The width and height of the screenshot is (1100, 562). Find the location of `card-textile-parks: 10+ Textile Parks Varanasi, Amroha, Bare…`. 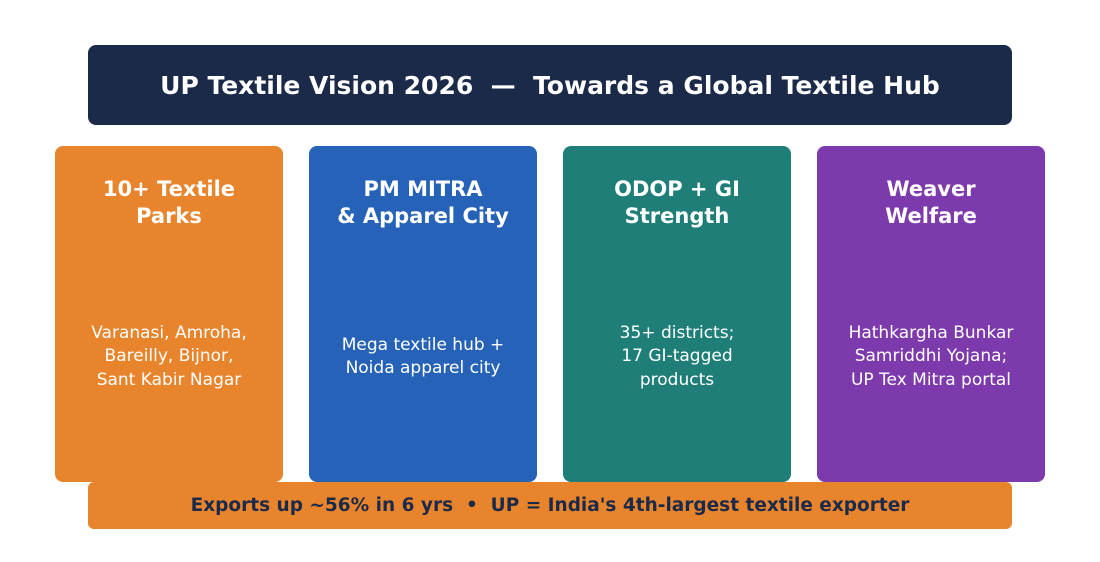

card-textile-parks: 10+ Textile Parks Varanasi, Amroha, Bare… is located at coordinates (169, 314).